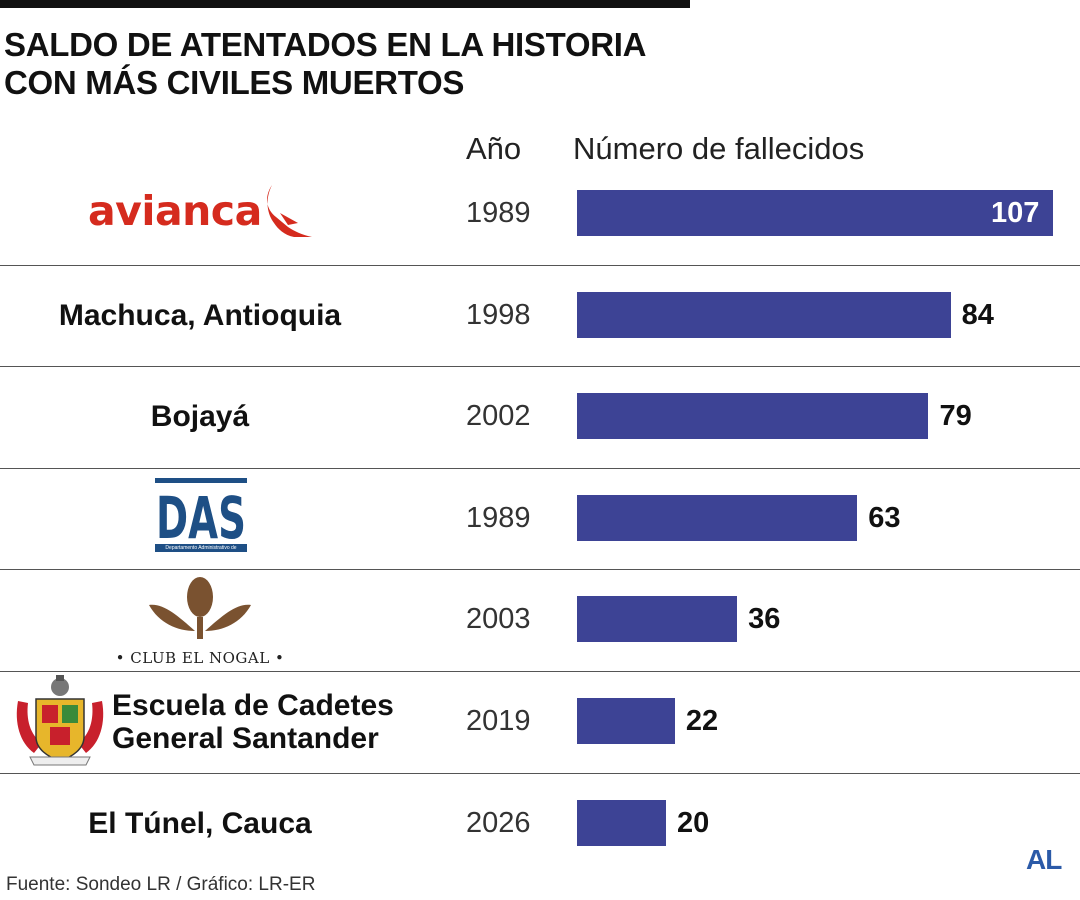 The width and height of the screenshot is (1080, 900). What do you see at coordinates (540, 213) in the screenshot?
I see `table-row: avianca 1989 107` at bounding box center [540, 213].